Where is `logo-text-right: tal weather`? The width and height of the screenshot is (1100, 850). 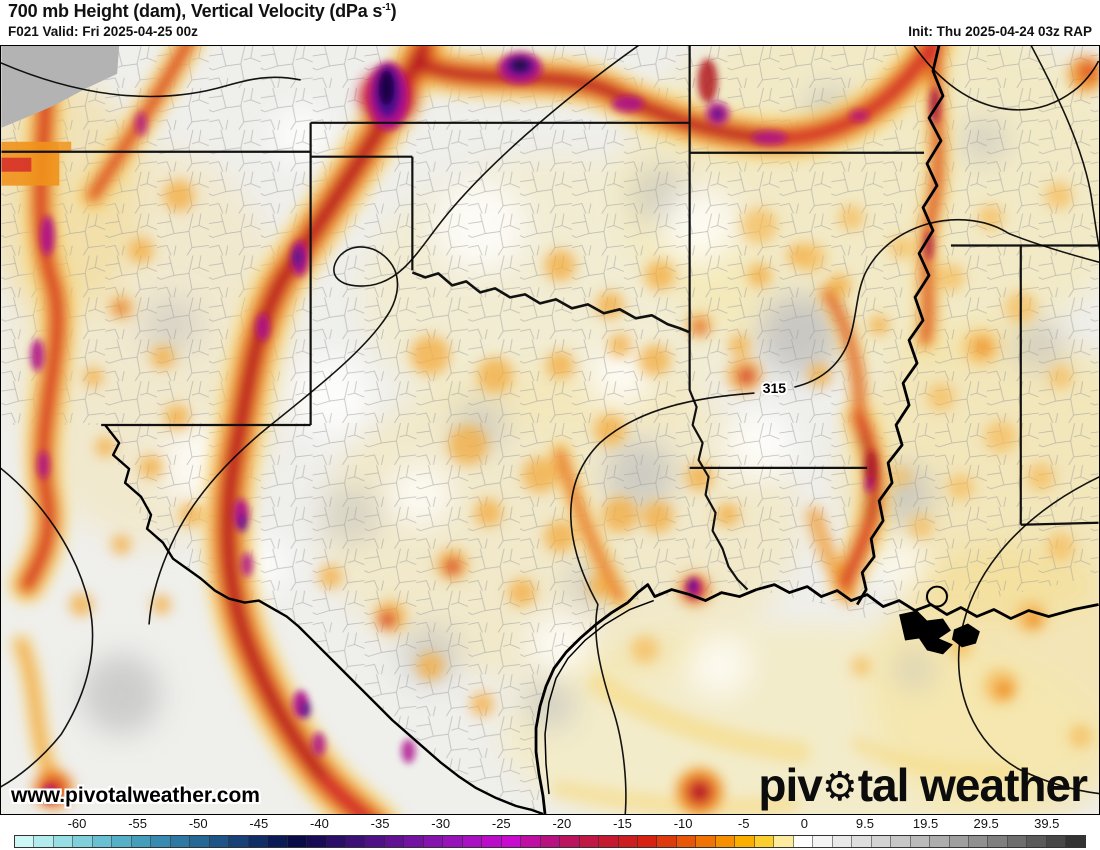
logo-text-right: tal weather is located at coordinates (972, 785).